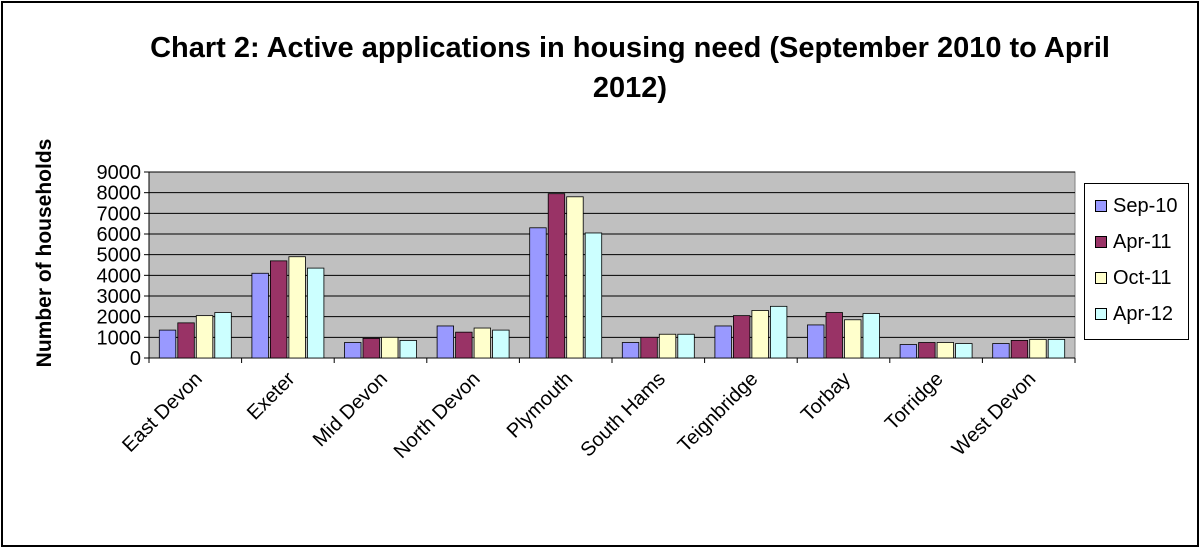 The width and height of the screenshot is (1202, 550). I want to click on y-tick-label: 3000, so click(119, 297).